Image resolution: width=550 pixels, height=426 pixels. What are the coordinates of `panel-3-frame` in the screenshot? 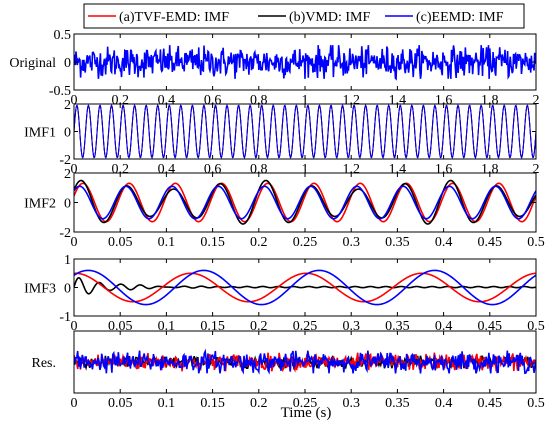 It's located at (305, 202).